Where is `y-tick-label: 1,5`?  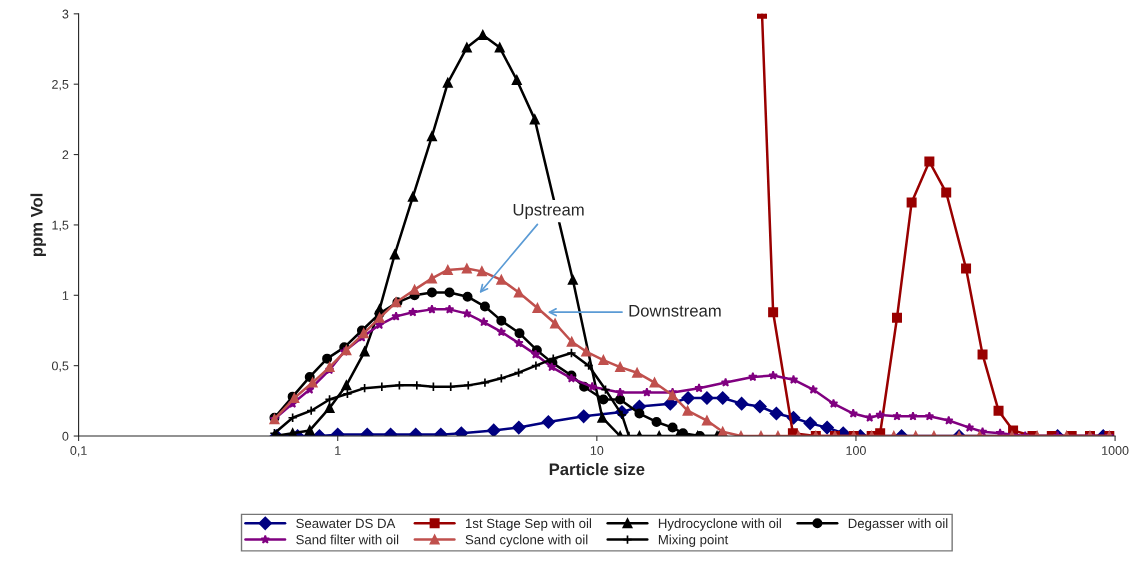
y-tick-label: 1,5 is located at coordinates (60, 226).